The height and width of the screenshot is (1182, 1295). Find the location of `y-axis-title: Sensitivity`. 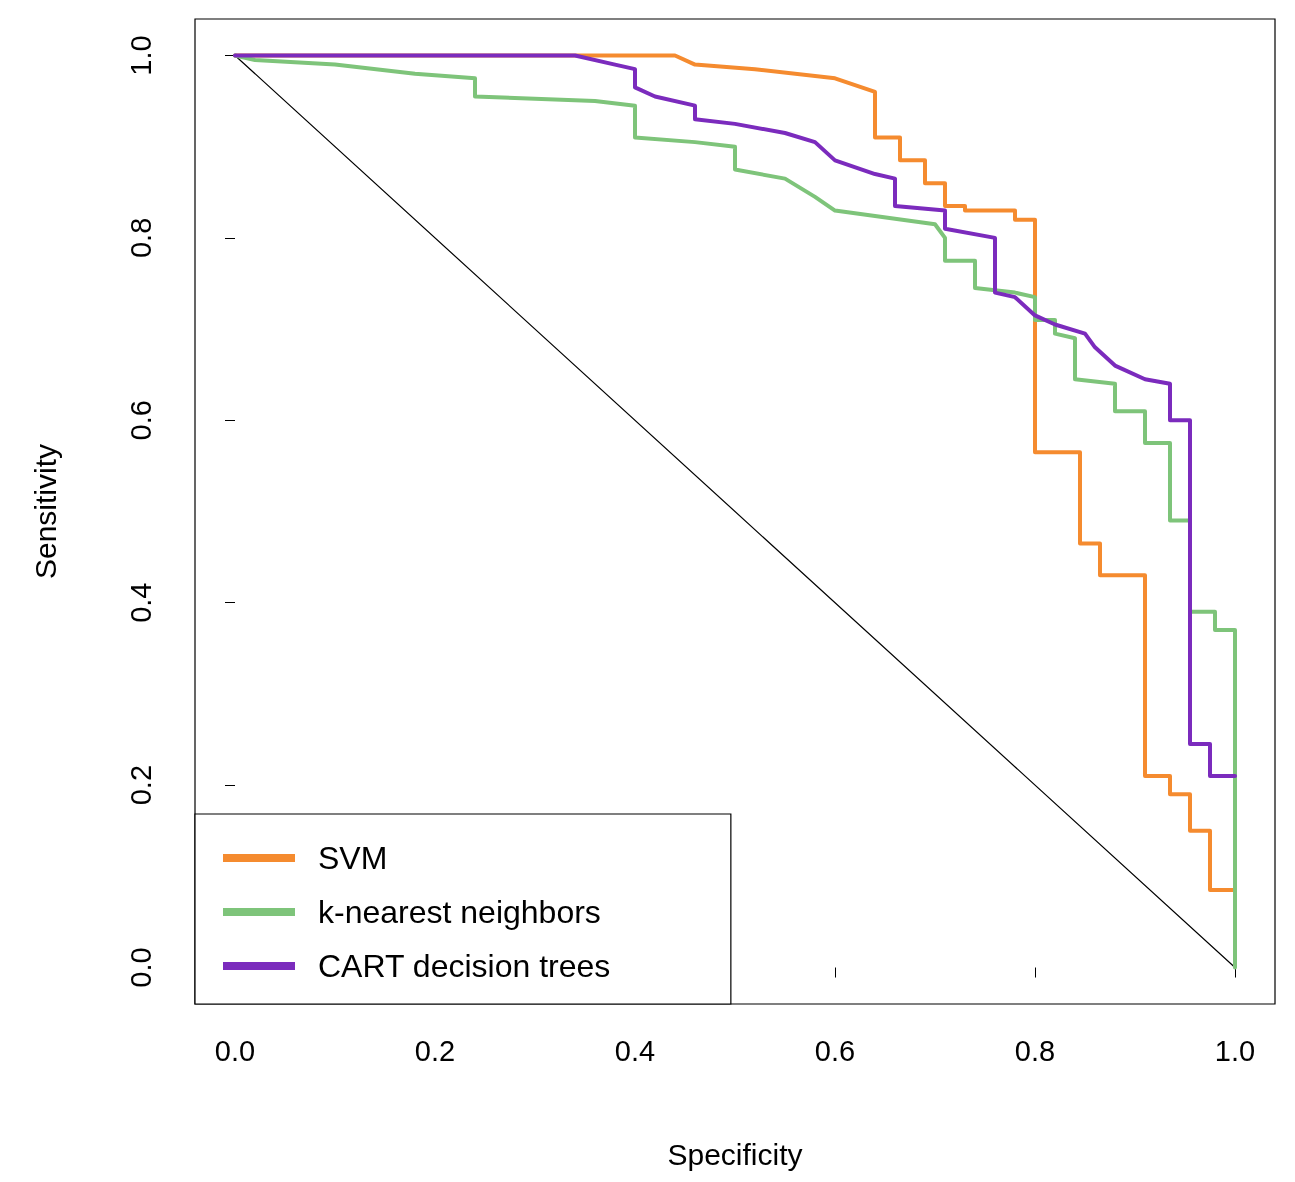

y-axis-title: Sensitivity is located at coordinates (45, 511).